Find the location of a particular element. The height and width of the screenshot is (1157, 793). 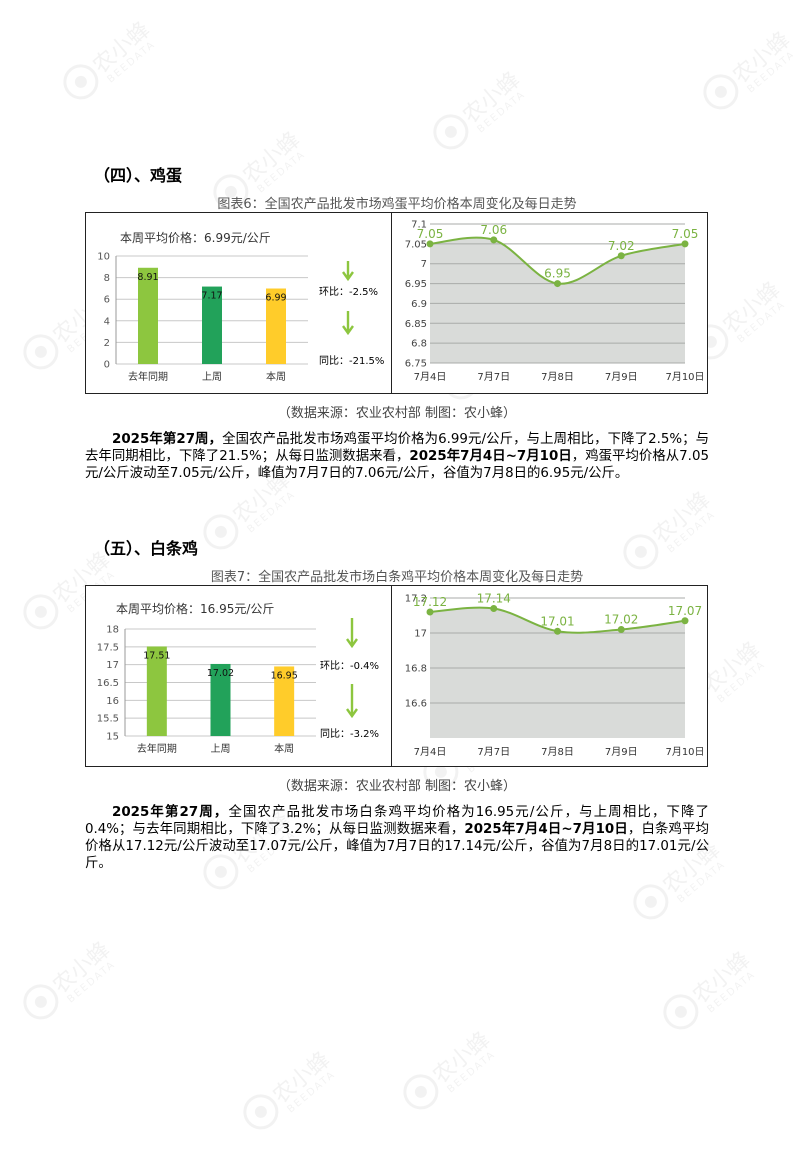

para-bold-lead: 2025年第27周， is located at coordinates (170, 812).